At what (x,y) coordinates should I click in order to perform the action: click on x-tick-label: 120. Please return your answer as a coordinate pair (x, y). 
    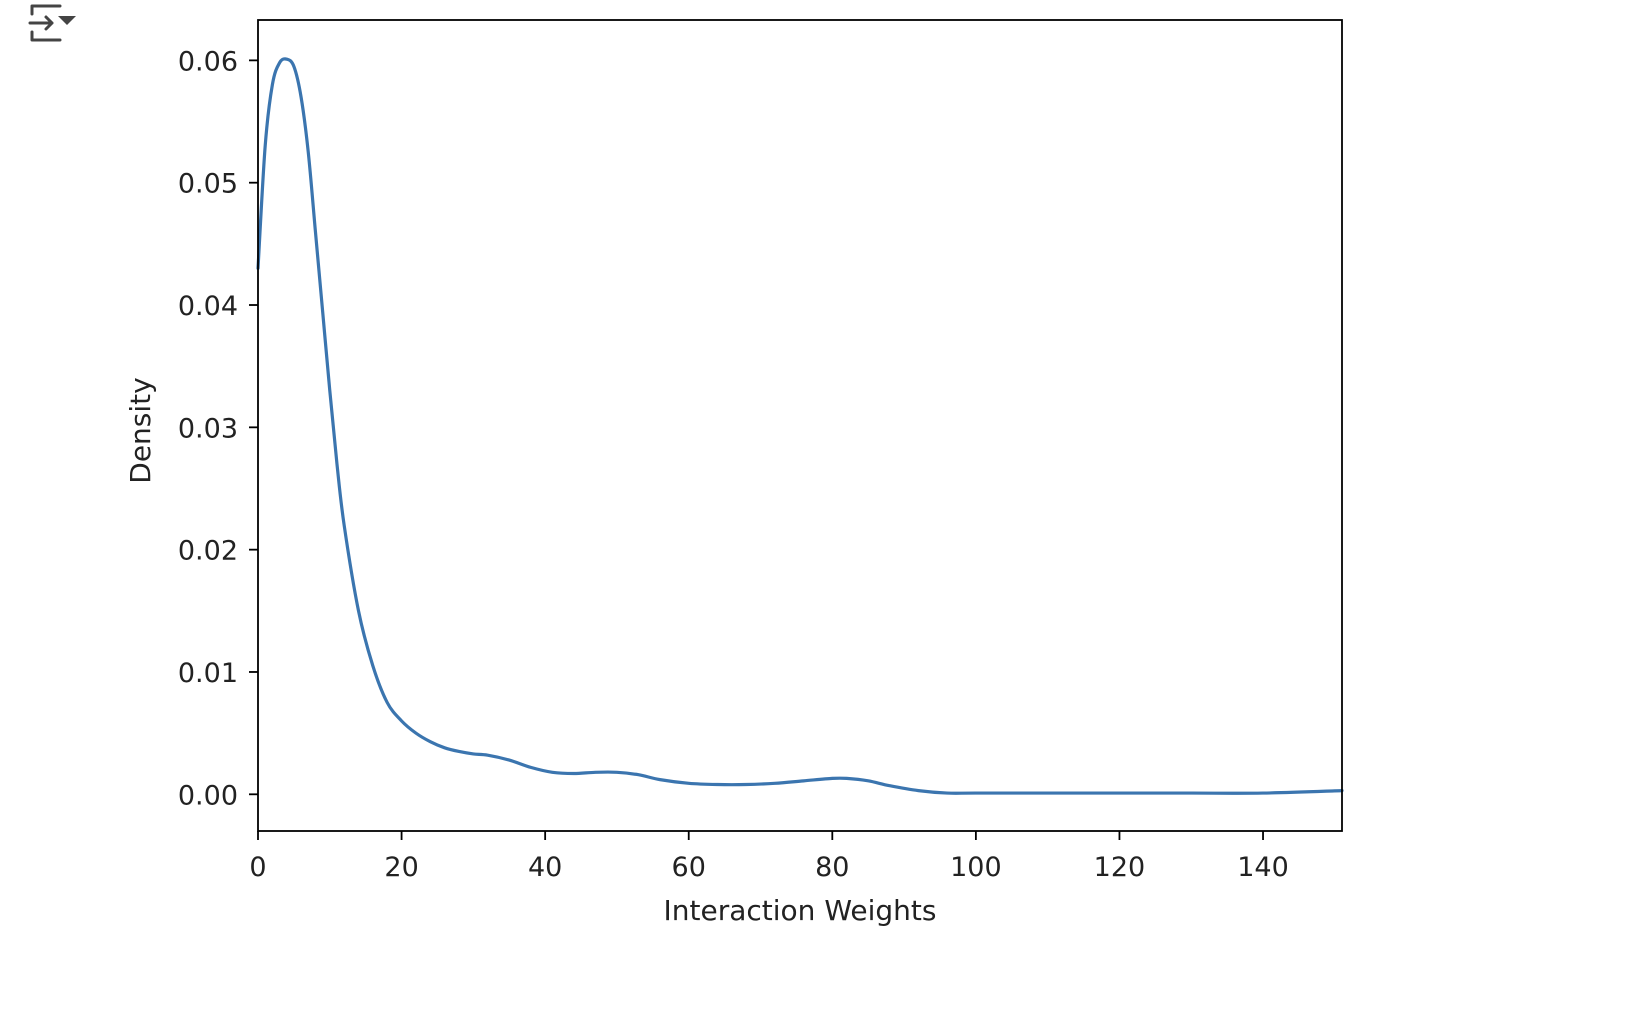
    Looking at the image, I should click on (1120, 867).